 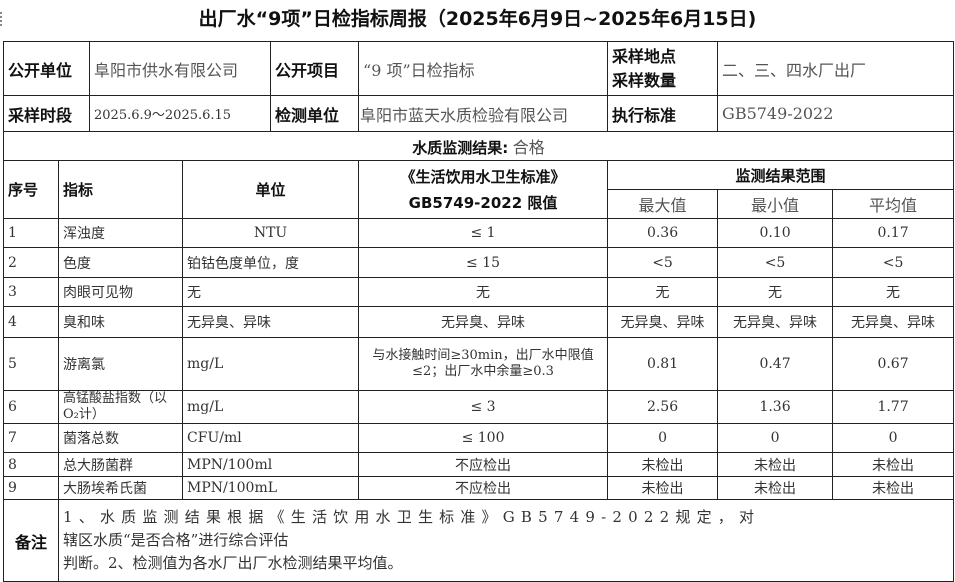 What do you see at coordinates (271, 488) in the screenshot?
I see `row-unit: MPN/100mL` at bounding box center [271, 488].